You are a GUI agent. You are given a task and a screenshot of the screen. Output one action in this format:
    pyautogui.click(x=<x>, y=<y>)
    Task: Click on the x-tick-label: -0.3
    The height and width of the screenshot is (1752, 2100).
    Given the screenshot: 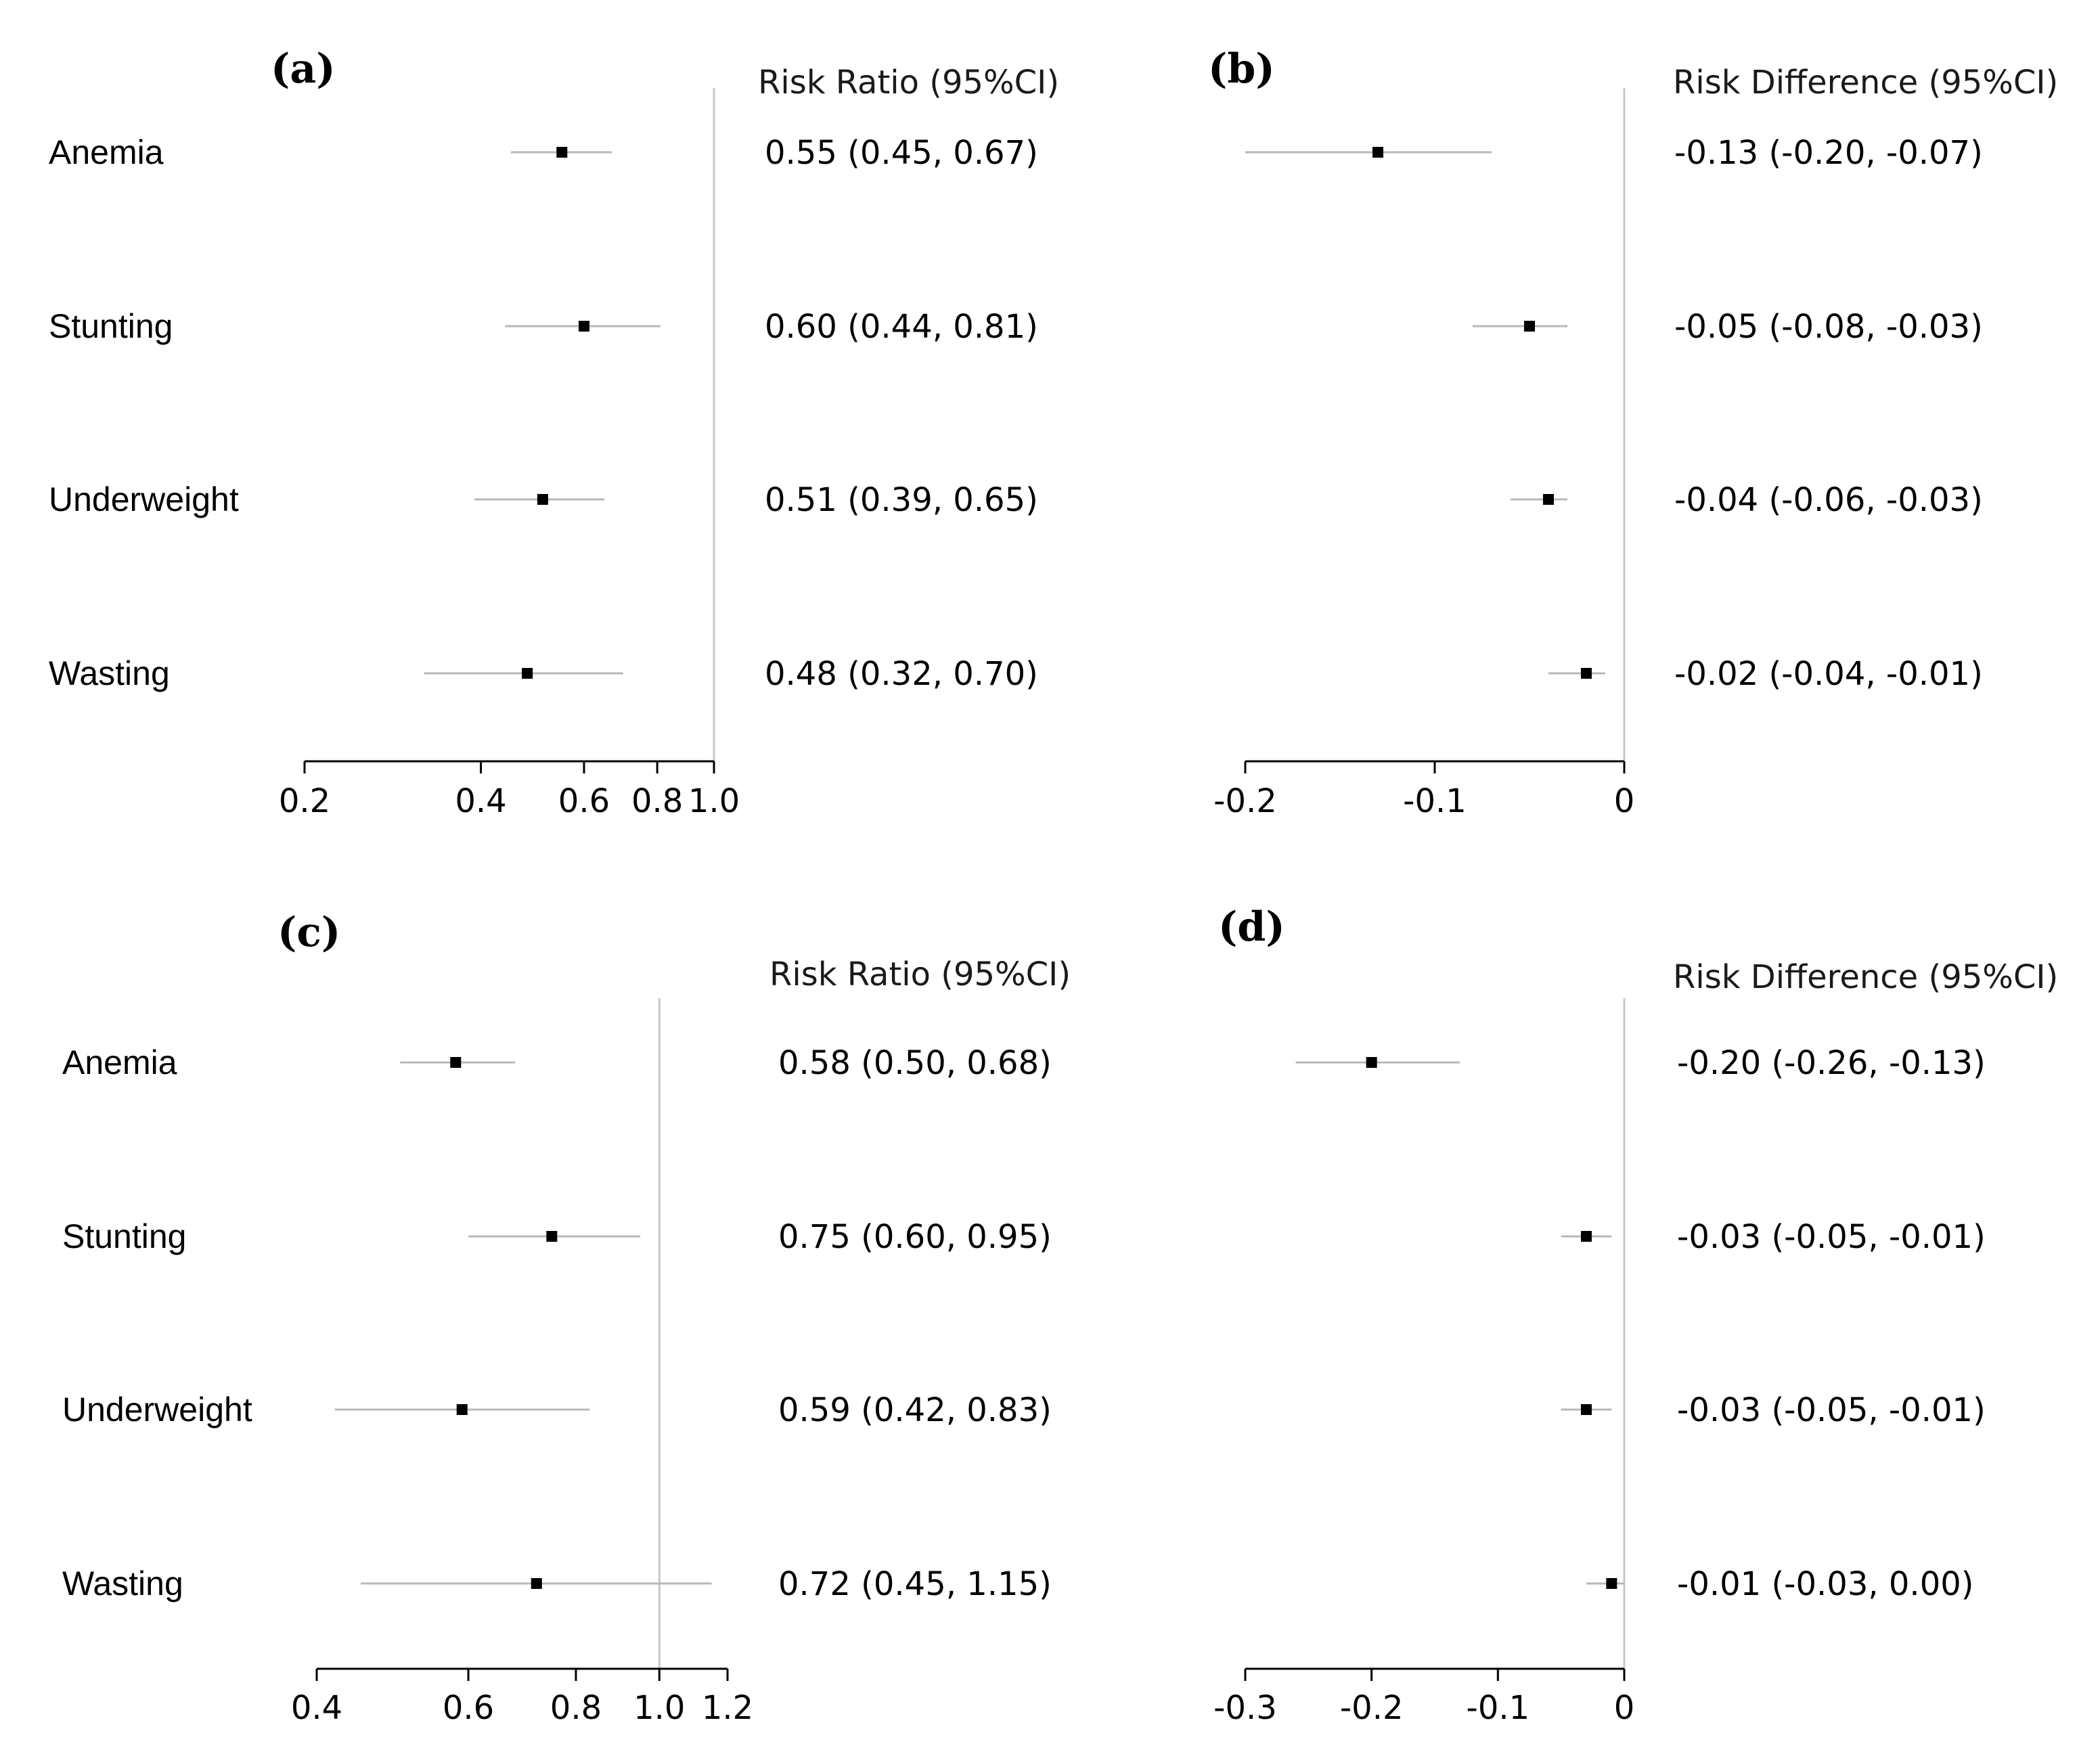 What is the action you would take?
    pyautogui.click(x=1245, y=1708)
    